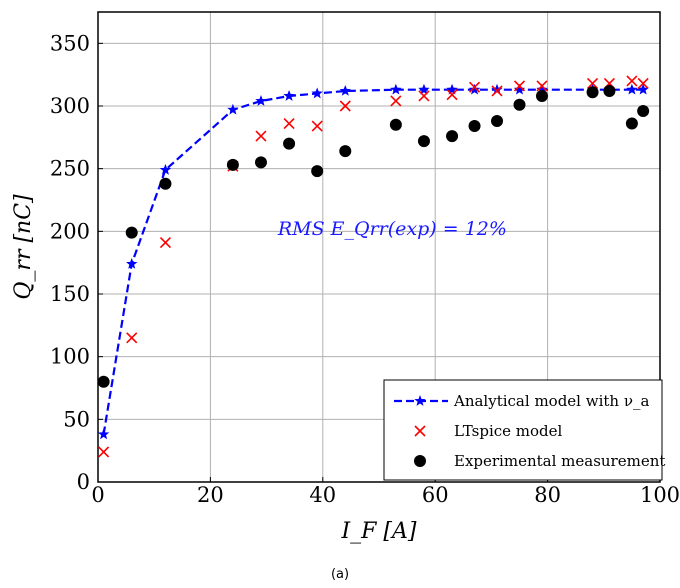 The height and width of the screenshot is (588, 680). Describe the element at coordinates (340, 574) in the screenshot. I see `figure-caption: (a)` at that location.